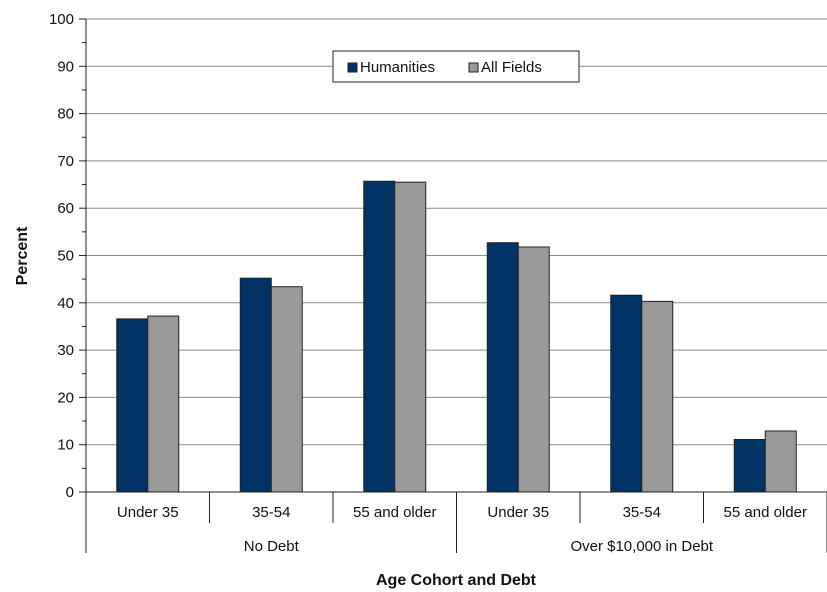 This screenshot has height=592, width=827. Describe the element at coordinates (397, 67) in the screenshot. I see `legend-label: Humanities` at that location.